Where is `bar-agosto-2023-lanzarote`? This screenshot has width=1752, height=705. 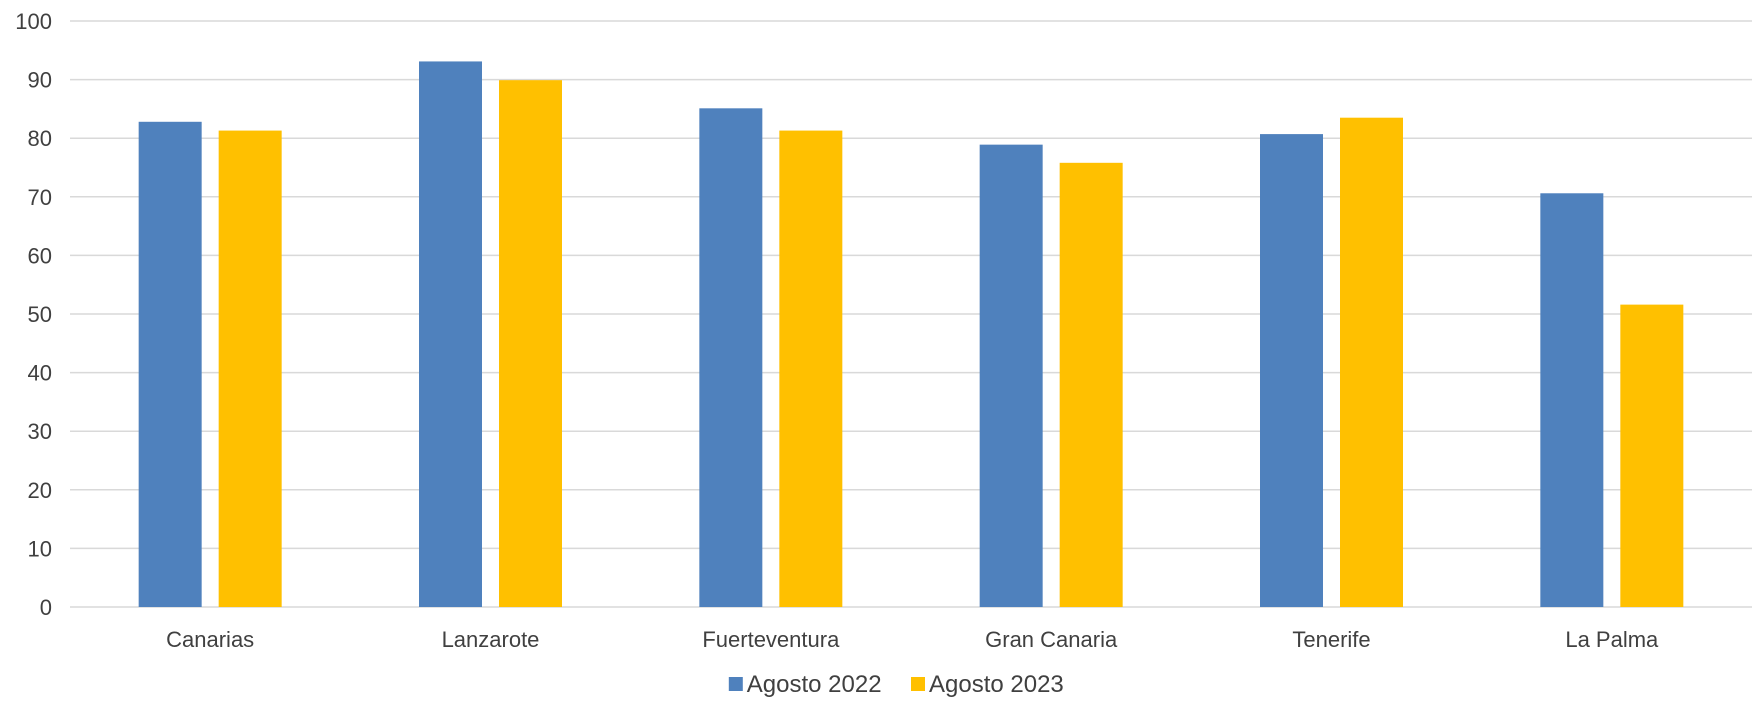 bar-agosto-2023-lanzarote is located at coordinates (530, 344).